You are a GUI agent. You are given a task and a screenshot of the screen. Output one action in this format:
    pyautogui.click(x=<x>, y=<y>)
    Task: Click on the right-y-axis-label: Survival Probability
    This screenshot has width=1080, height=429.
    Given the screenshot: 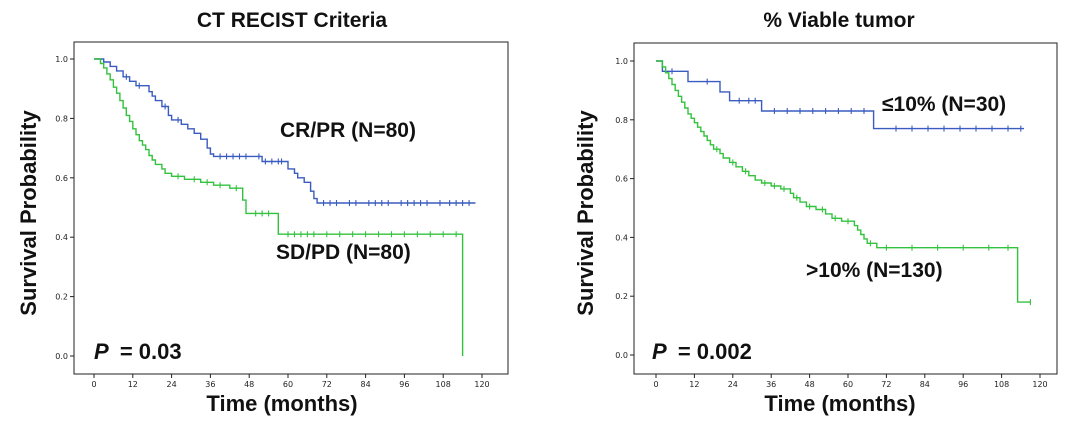 What is the action you would take?
    pyautogui.click(x=585, y=213)
    